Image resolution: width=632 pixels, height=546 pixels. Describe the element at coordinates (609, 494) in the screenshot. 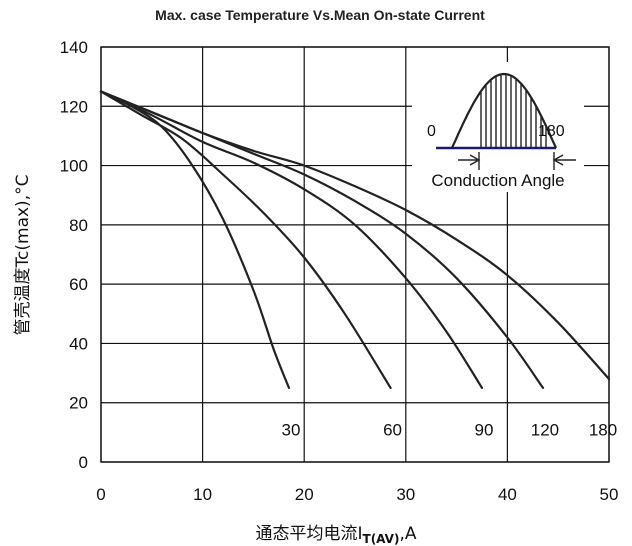

I see `x-tick-label-5: 50` at that location.